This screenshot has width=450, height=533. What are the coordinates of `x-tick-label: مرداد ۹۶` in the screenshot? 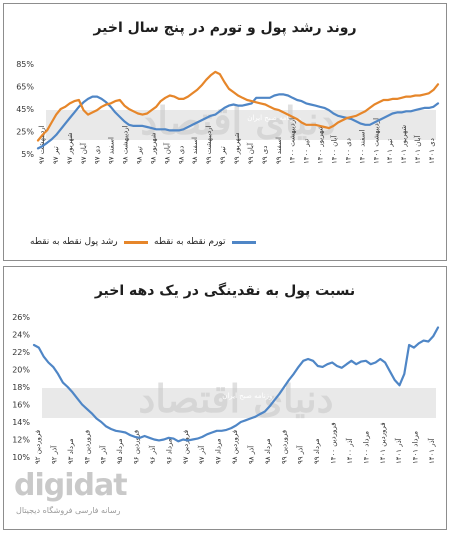 It's located at (169, 451).